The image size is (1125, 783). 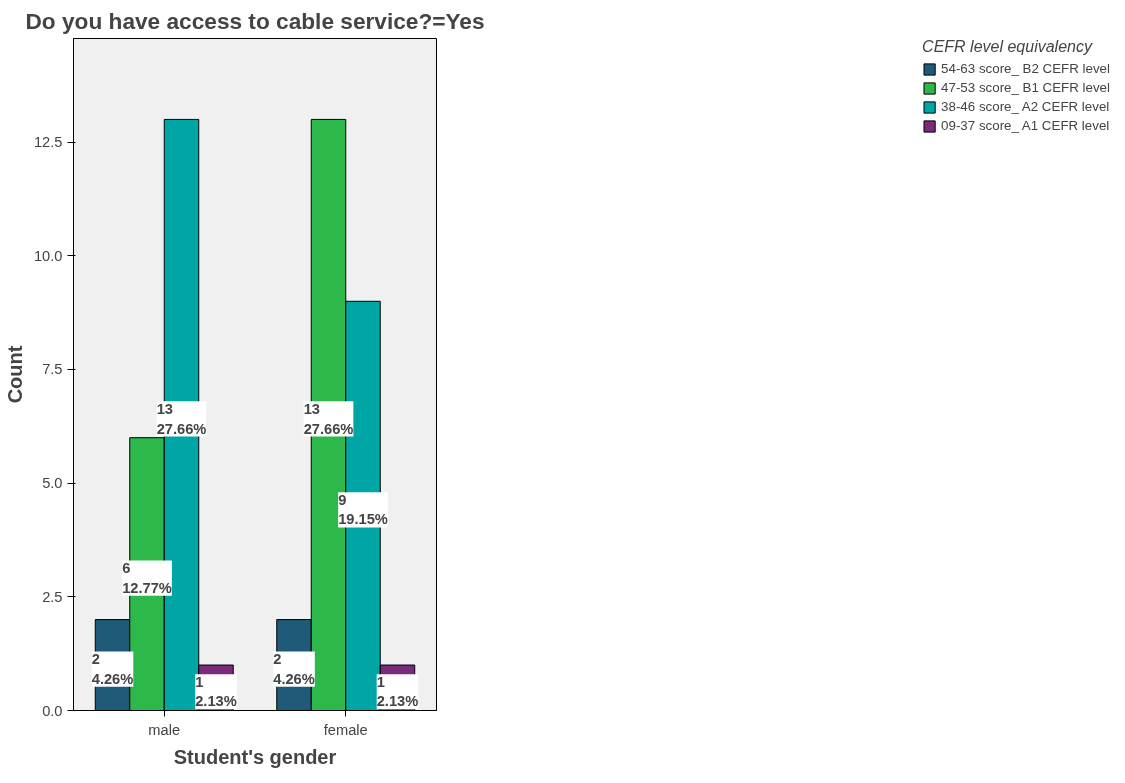 What do you see at coordinates (52, 710) in the screenshot?
I see `y-tick-label: 0.0` at bounding box center [52, 710].